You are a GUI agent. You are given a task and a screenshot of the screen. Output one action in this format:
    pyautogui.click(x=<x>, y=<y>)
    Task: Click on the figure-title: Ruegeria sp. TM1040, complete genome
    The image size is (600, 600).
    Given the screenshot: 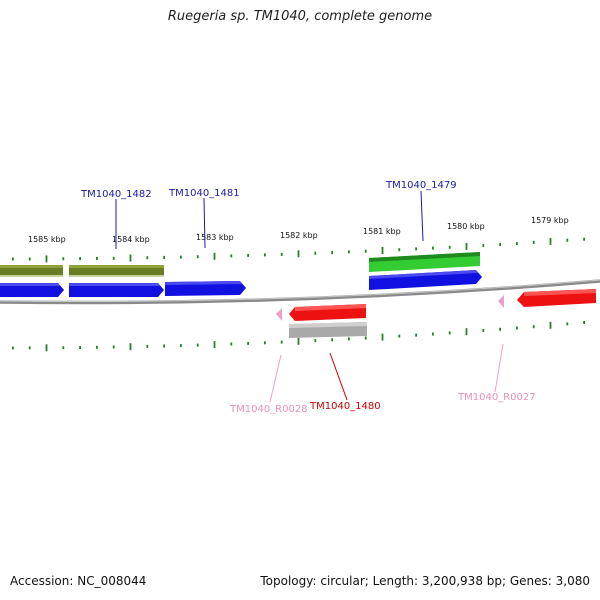 What is the action you would take?
    pyautogui.click(x=300, y=16)
    